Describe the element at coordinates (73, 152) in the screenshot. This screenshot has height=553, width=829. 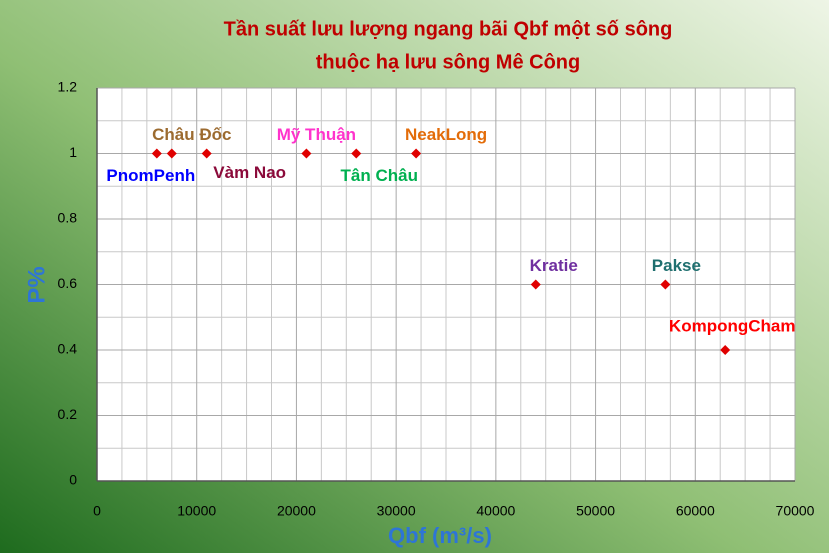
I see `y-tick-label: 1` at that location.